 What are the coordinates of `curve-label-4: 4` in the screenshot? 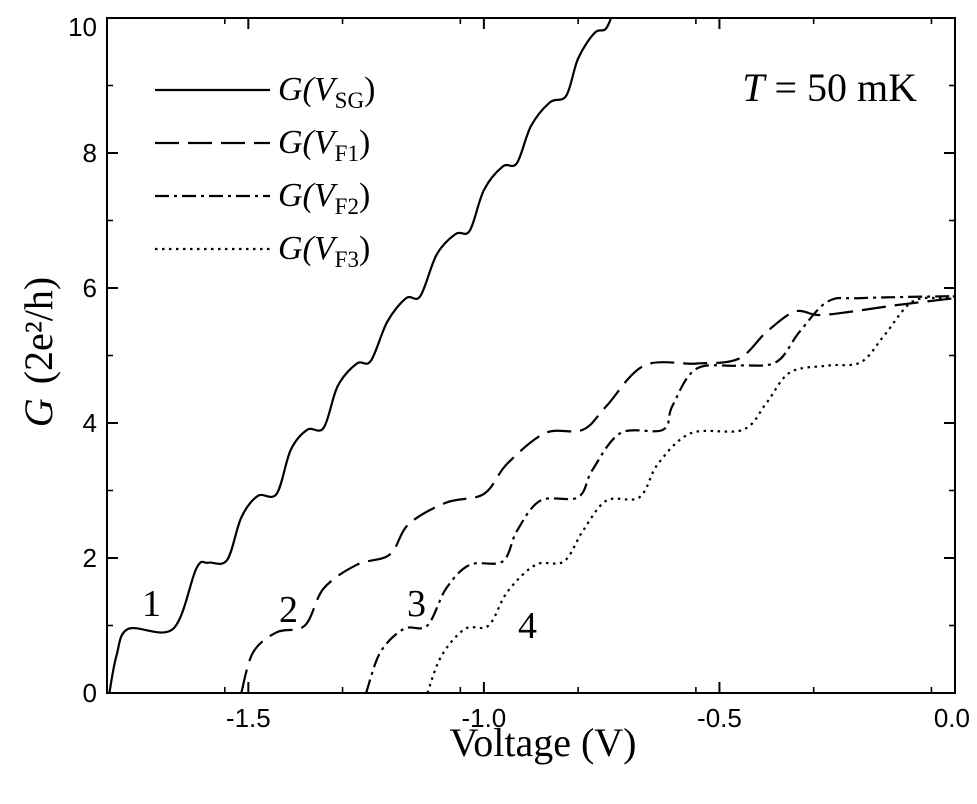 It's located at (527, 626).